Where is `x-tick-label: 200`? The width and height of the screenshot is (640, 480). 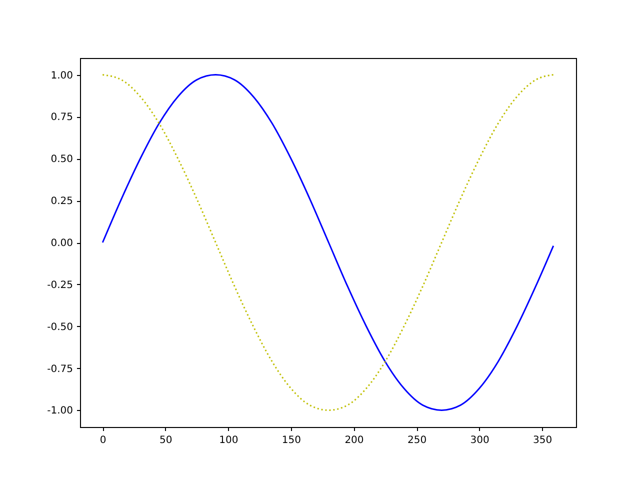 x-tick-label: 200 is located at coordinates (354, 440).